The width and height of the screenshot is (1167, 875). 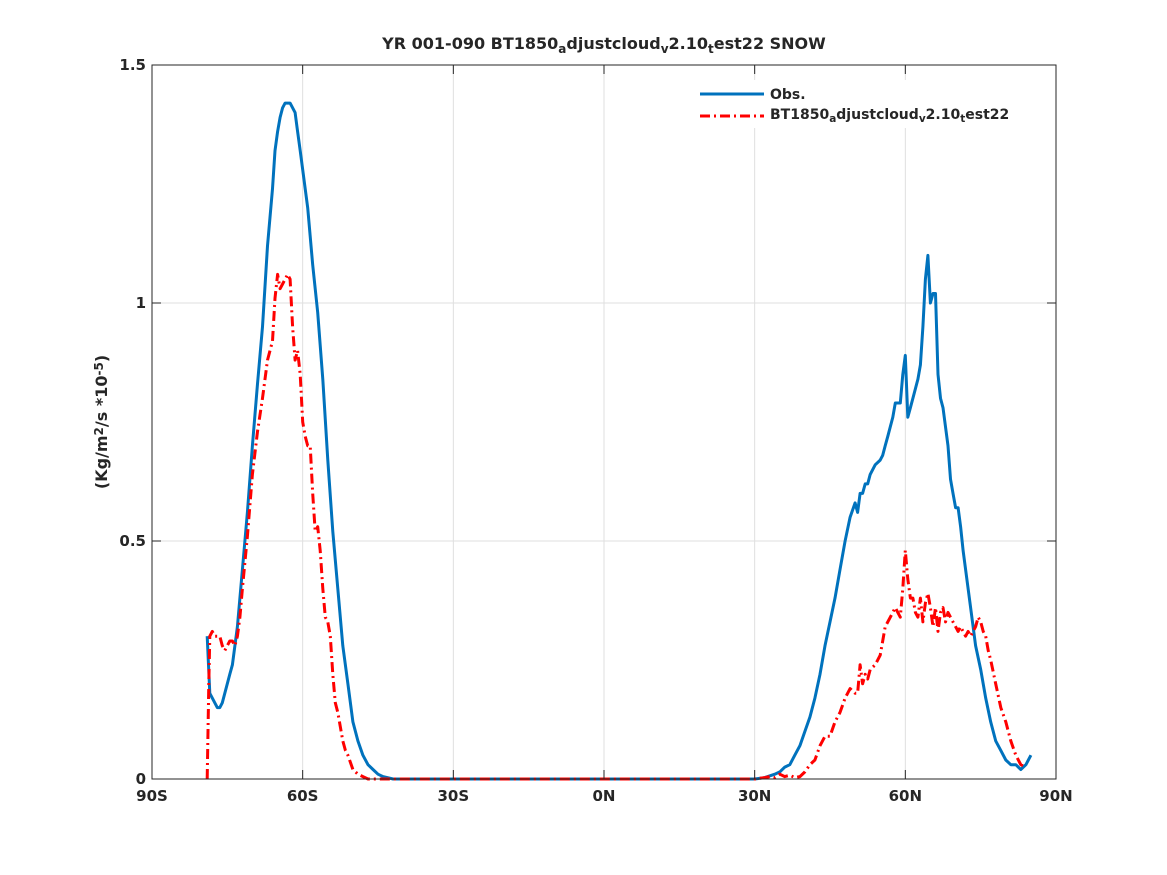 What do you see at coordinates (141, 779) in the screenshot?
I see `y-tick-label: 0` at bounding box center [141, 779].